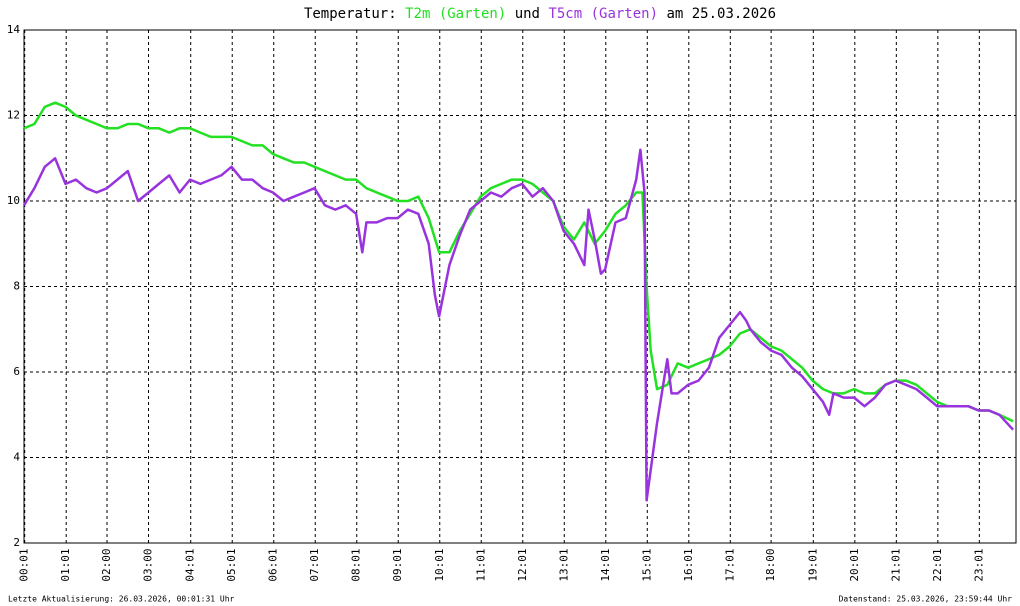  Describe the element at coordinates (978, 564) in the screenshot. I see `x-tick-label: 23:01` at that location.